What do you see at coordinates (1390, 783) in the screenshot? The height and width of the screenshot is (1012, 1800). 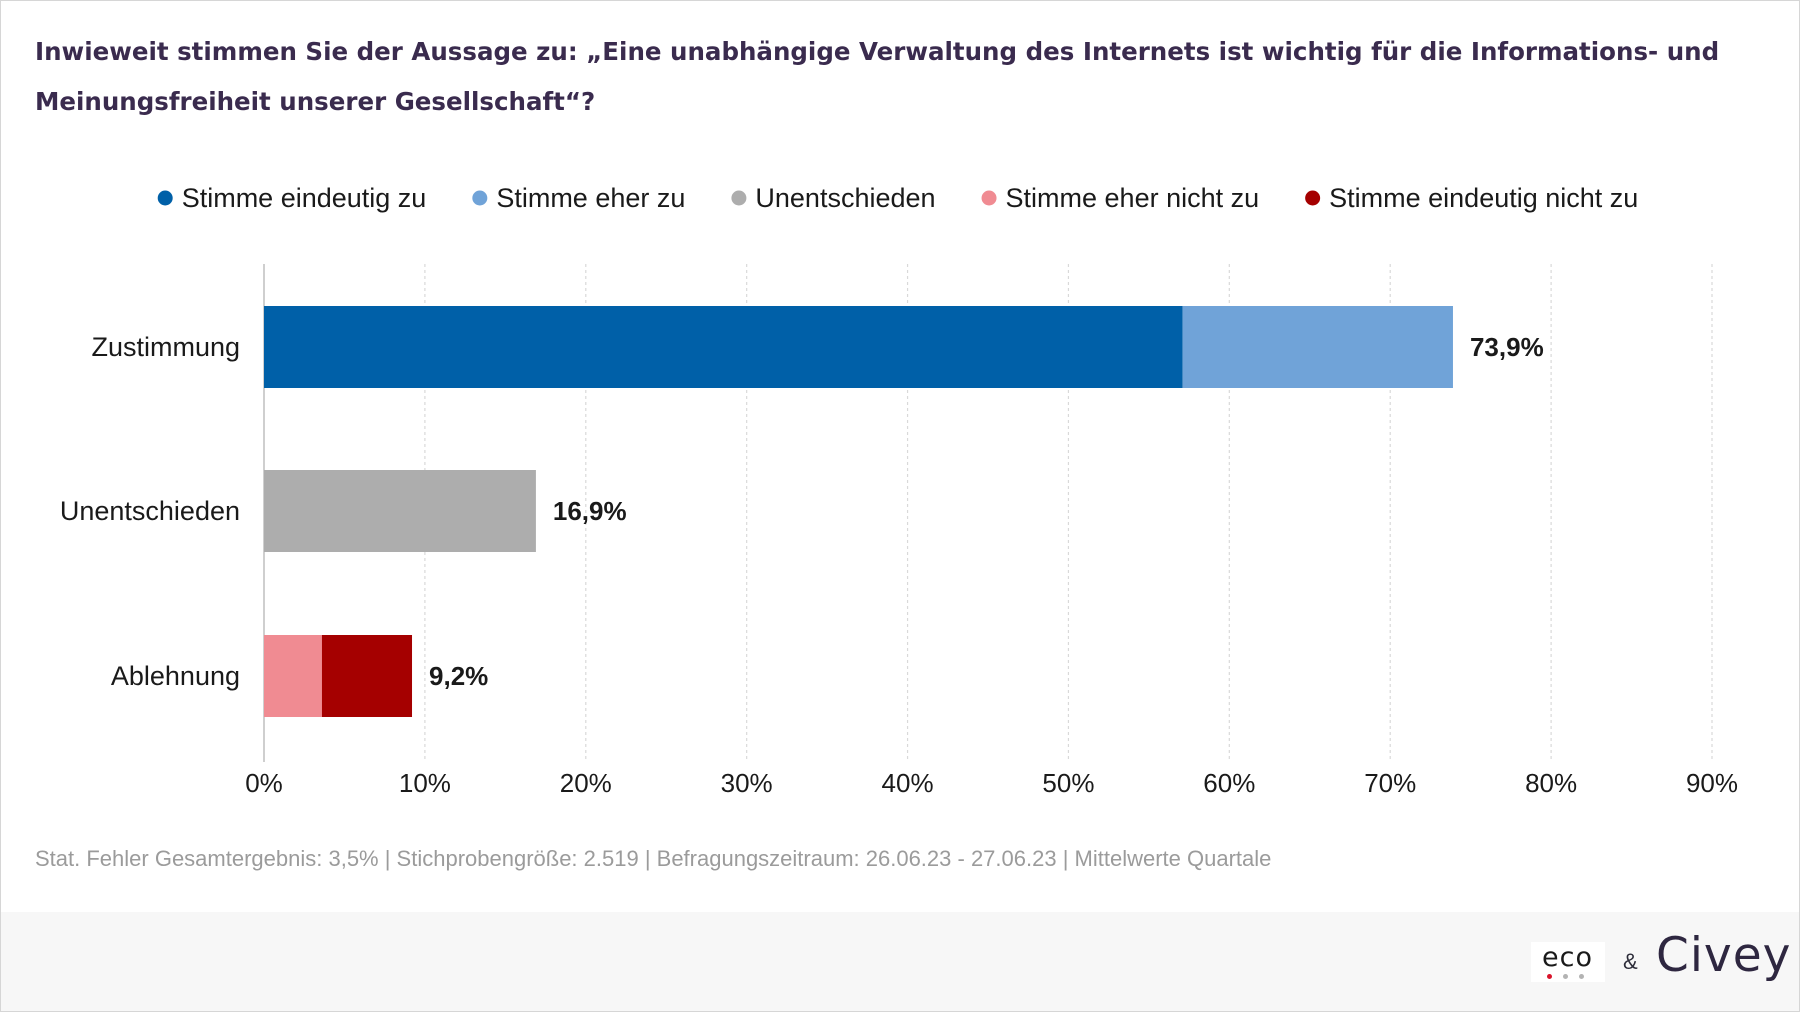 I see `x-tick-label: 70%` at bounding box center [1390, 783].